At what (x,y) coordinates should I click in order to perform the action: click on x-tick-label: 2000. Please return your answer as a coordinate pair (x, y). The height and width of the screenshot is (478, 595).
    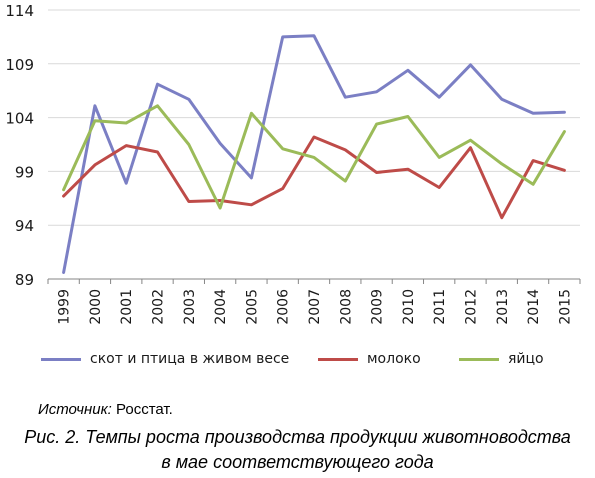
    Looking at the image, I should click on (96, 307).